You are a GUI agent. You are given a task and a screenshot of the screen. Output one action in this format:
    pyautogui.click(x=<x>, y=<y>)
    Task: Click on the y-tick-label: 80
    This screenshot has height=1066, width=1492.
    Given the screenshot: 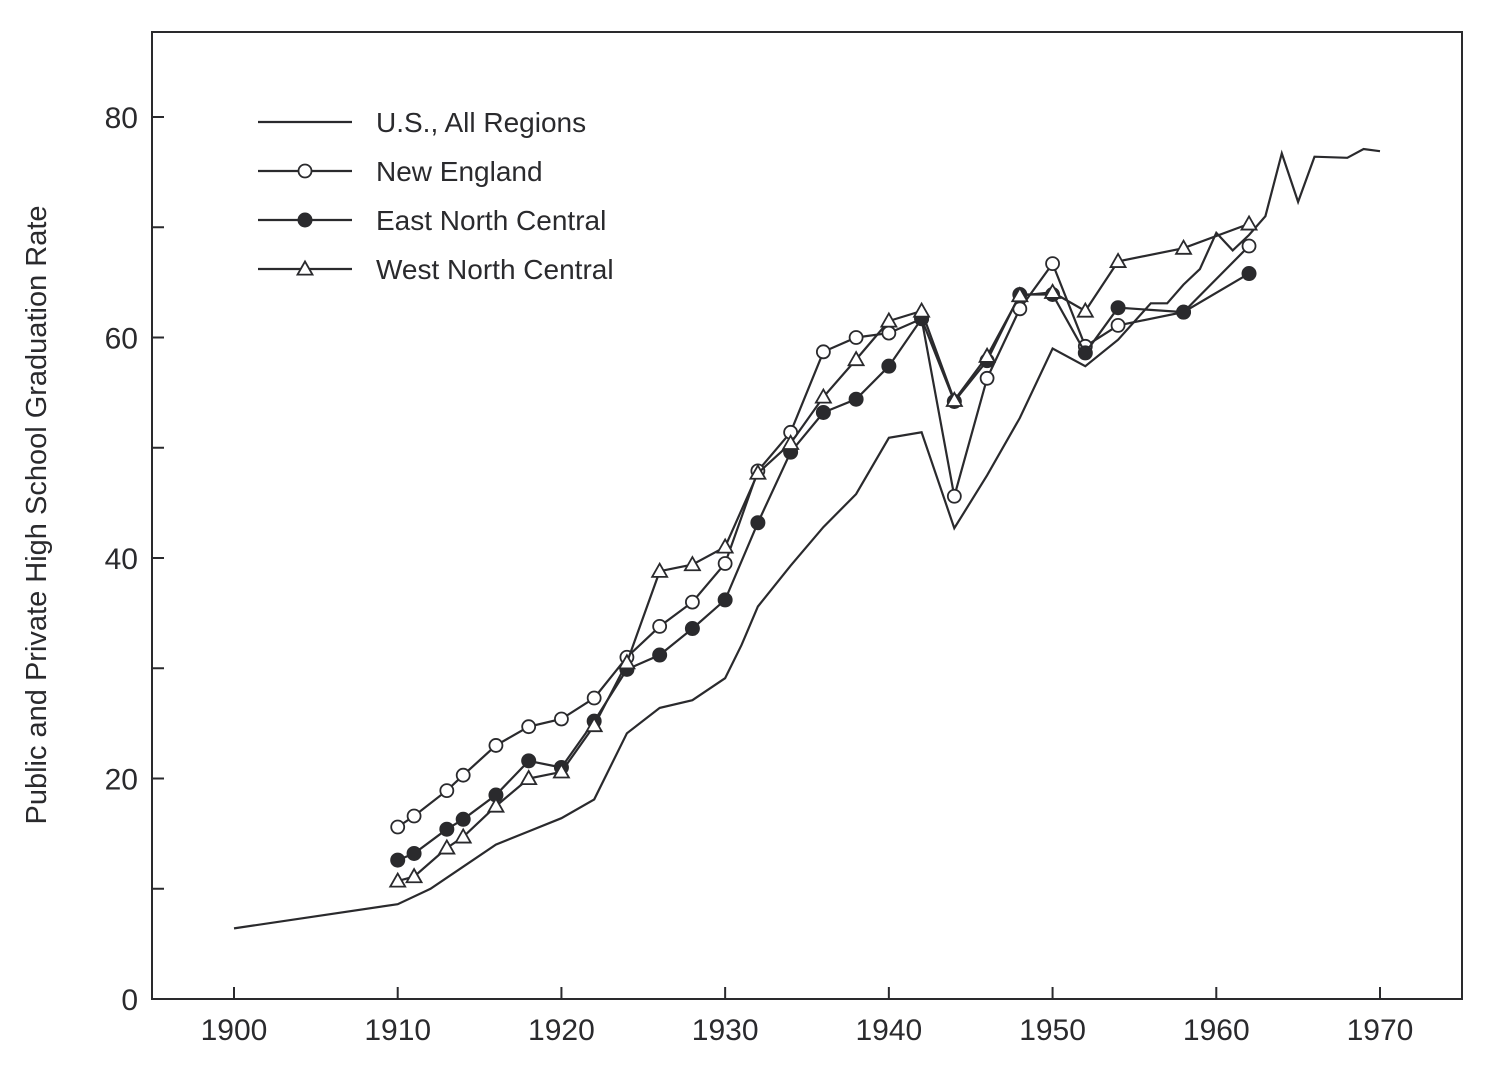 What is the action you would take?
    pyautogui.click(x=121, y=118)
    